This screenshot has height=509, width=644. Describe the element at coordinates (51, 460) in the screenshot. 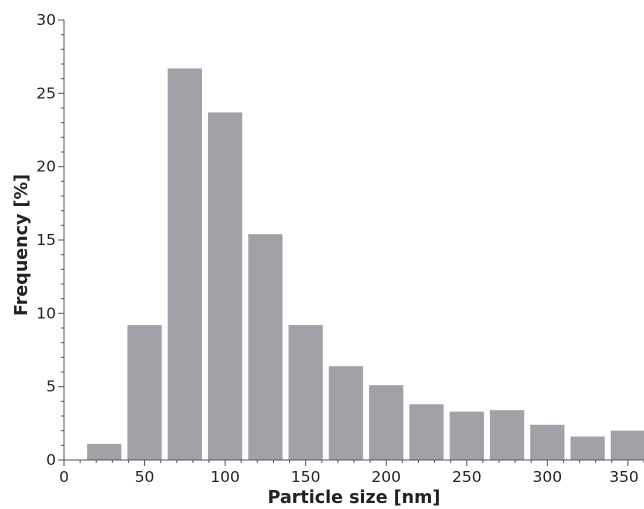

I see `y-tick-label: 0` at that location.